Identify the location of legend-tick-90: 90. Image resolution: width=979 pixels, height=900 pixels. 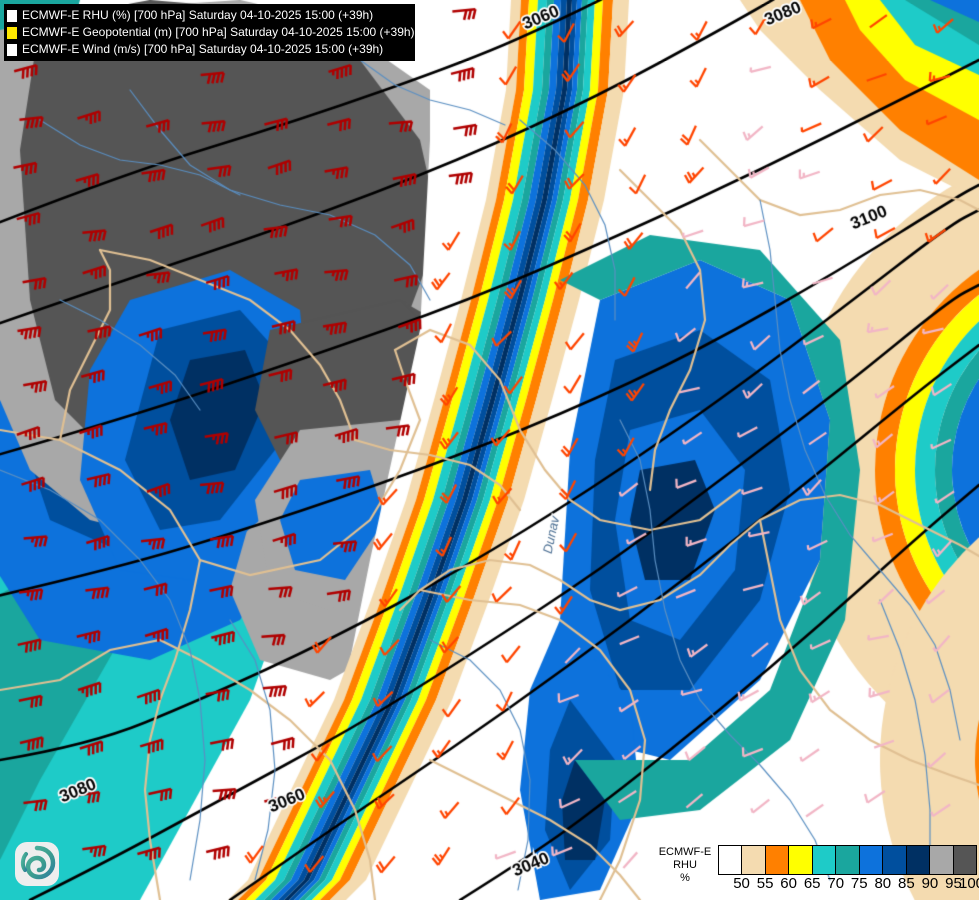
(930, 883).